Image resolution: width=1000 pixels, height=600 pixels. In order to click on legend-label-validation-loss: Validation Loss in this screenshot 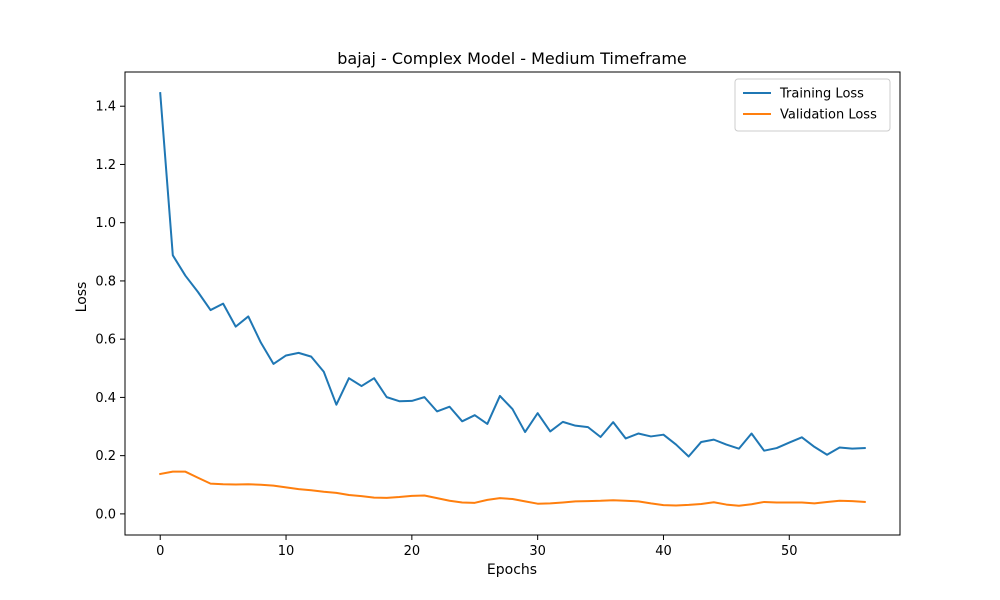, I will do `click(828, 115)`.